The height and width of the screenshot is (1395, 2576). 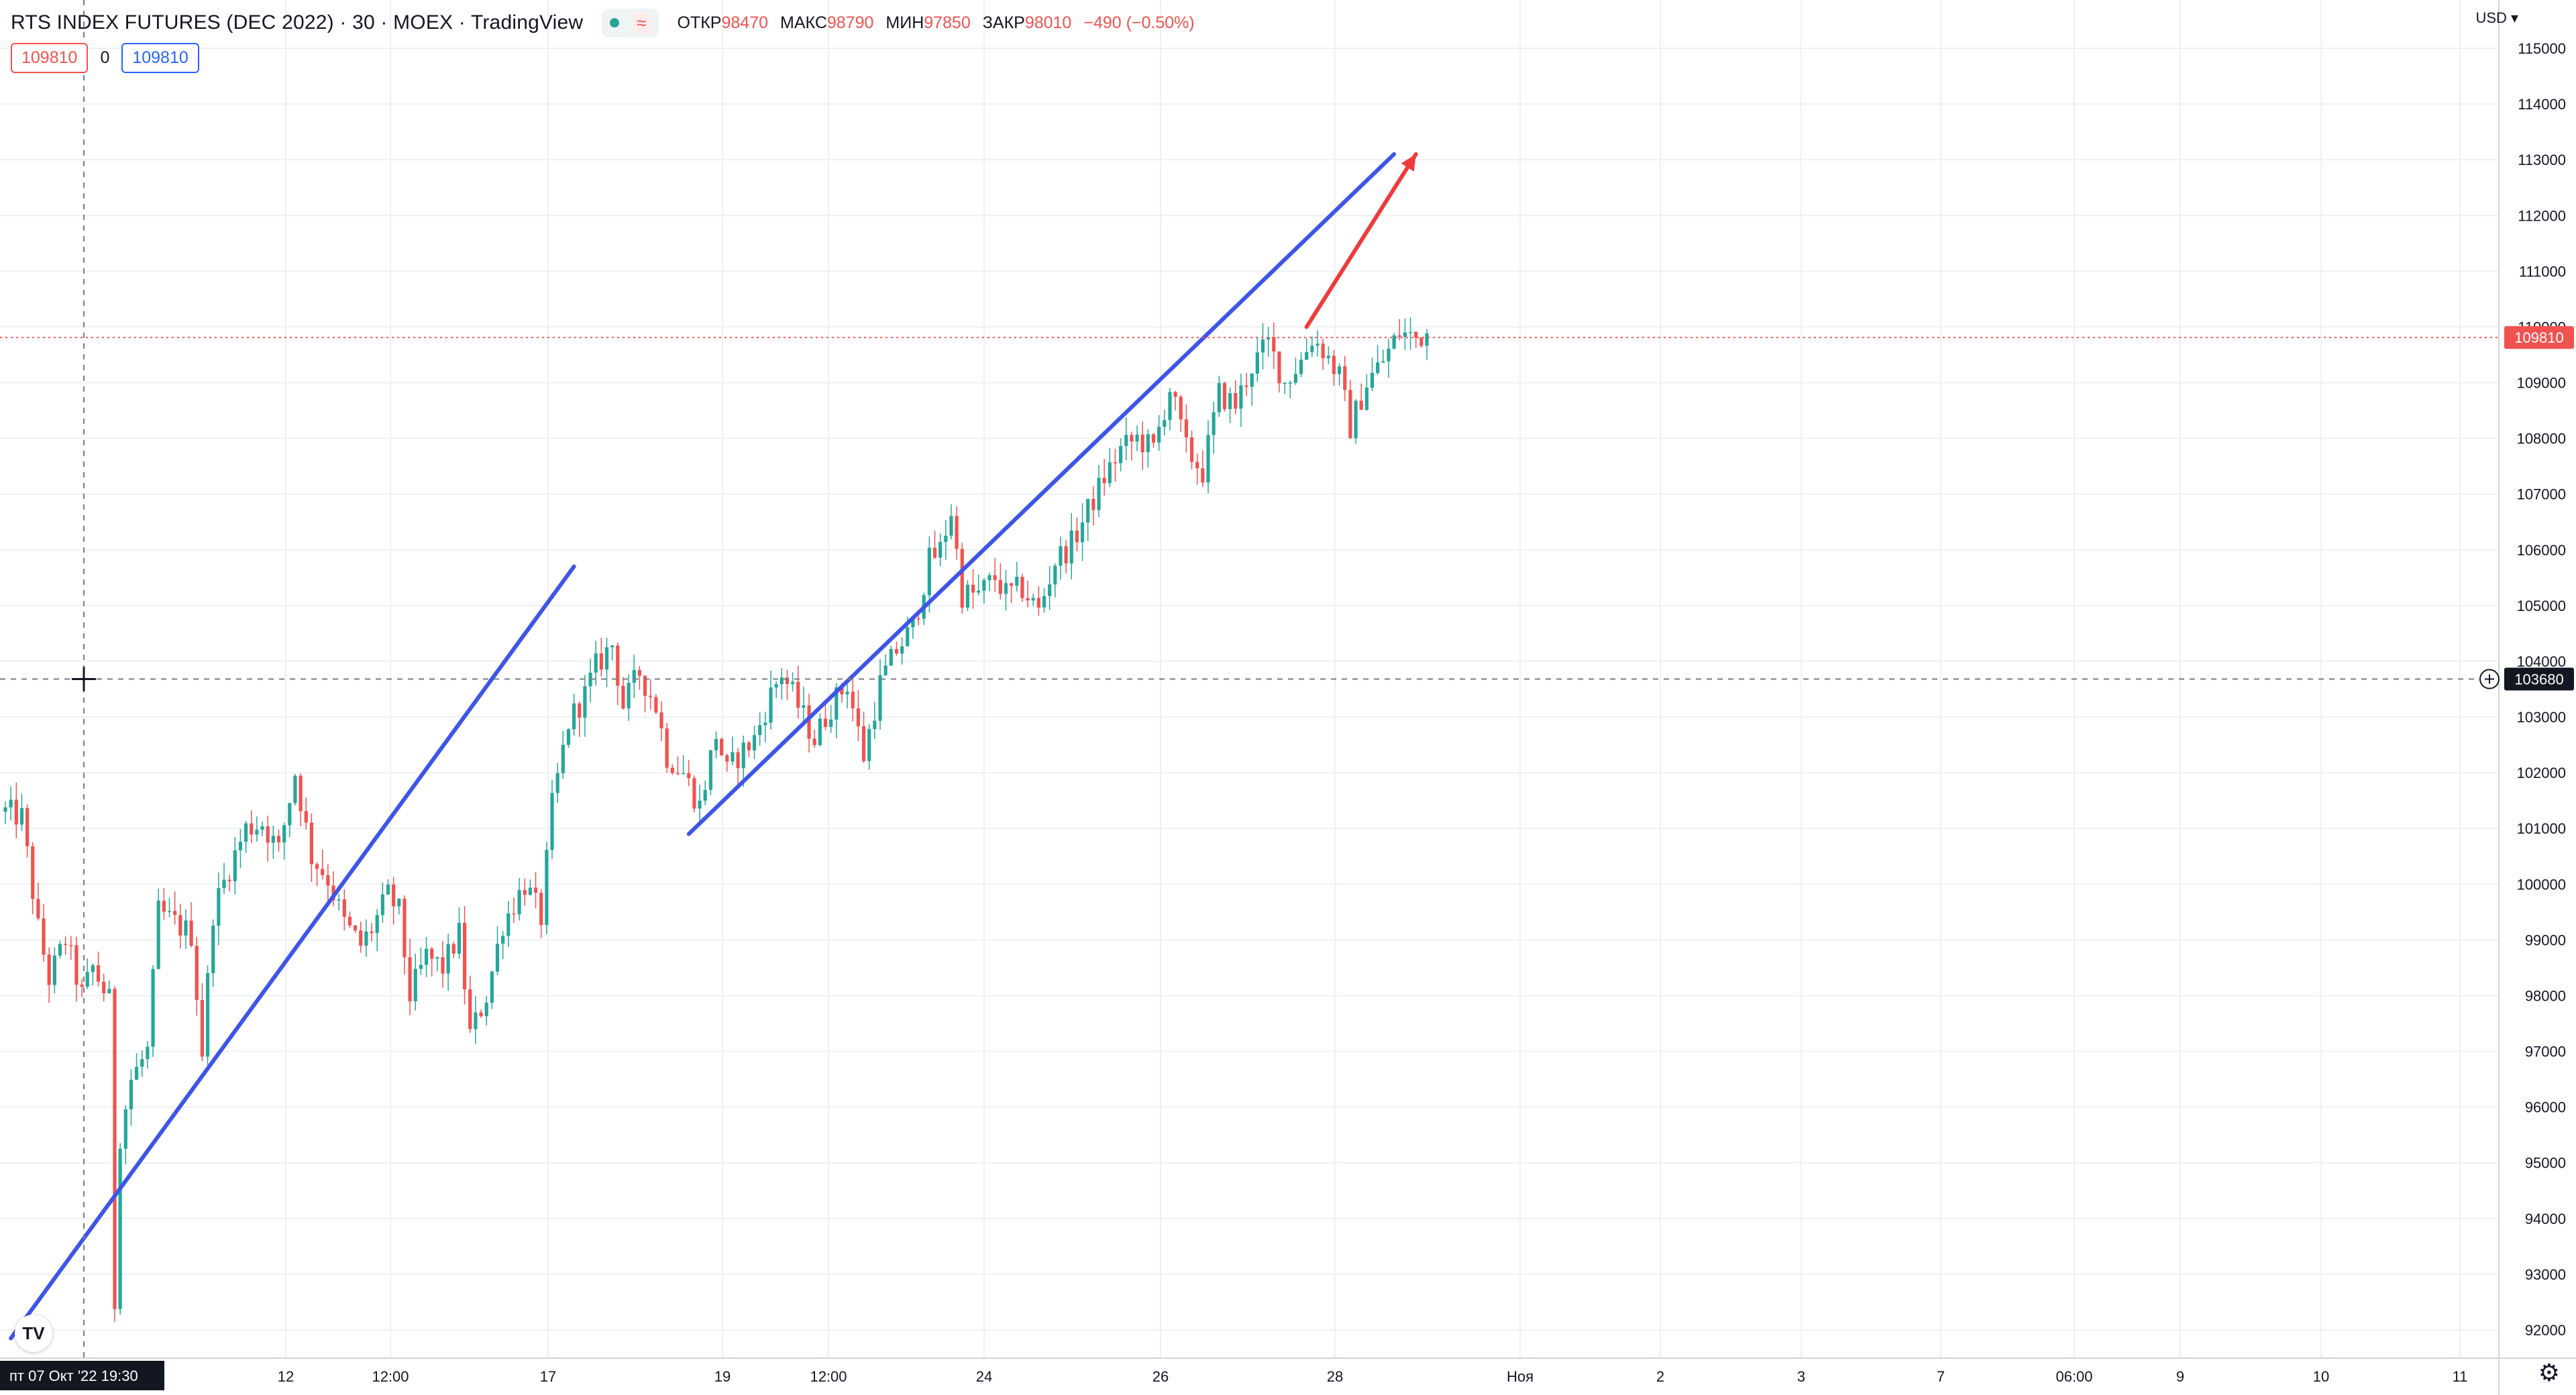 What do you see at coordinates (50, 58) in the screenshot?
I see `indicator-value-red: 109810` at bounding box center [50, 58].